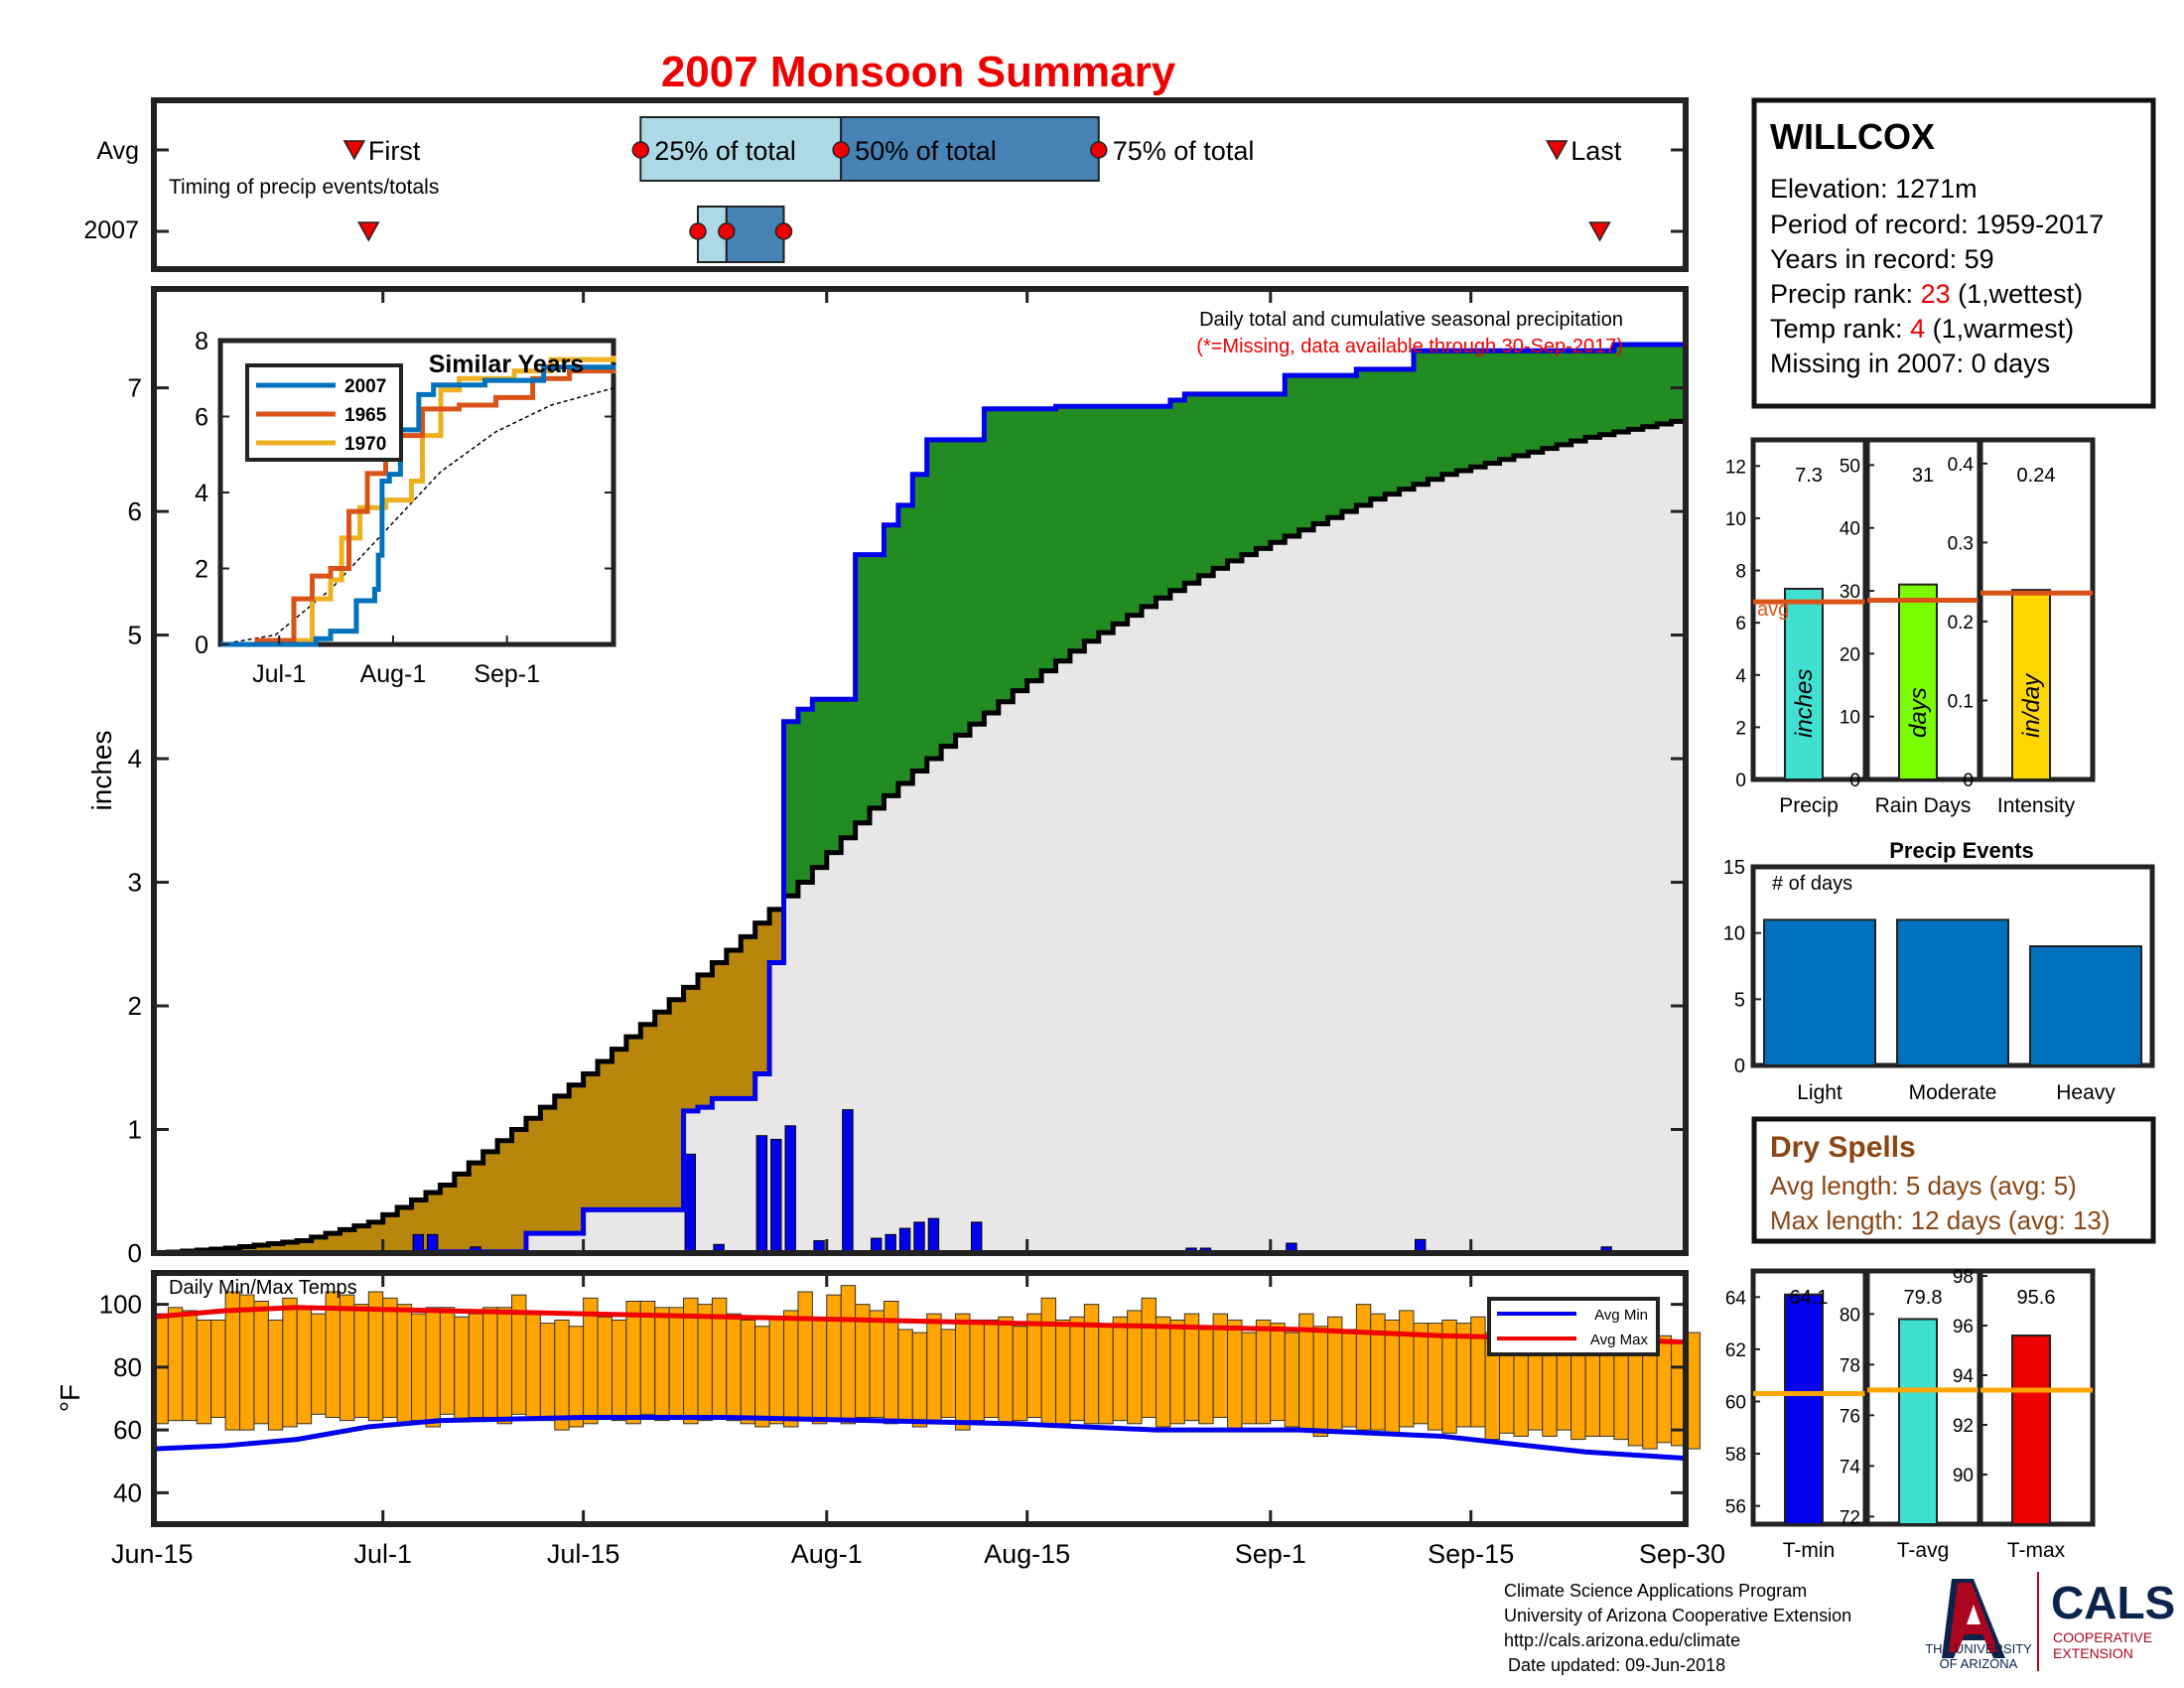 The image size is (2184, 1688). I want to click on panel-value-Precip: 7.3, so click(1809, 476).